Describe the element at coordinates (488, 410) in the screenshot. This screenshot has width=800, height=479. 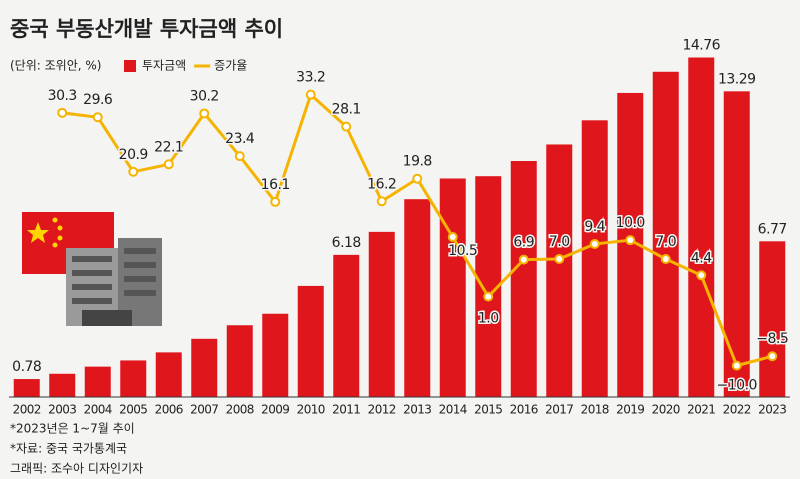
I see `x-tick-label: 2015` at that location.